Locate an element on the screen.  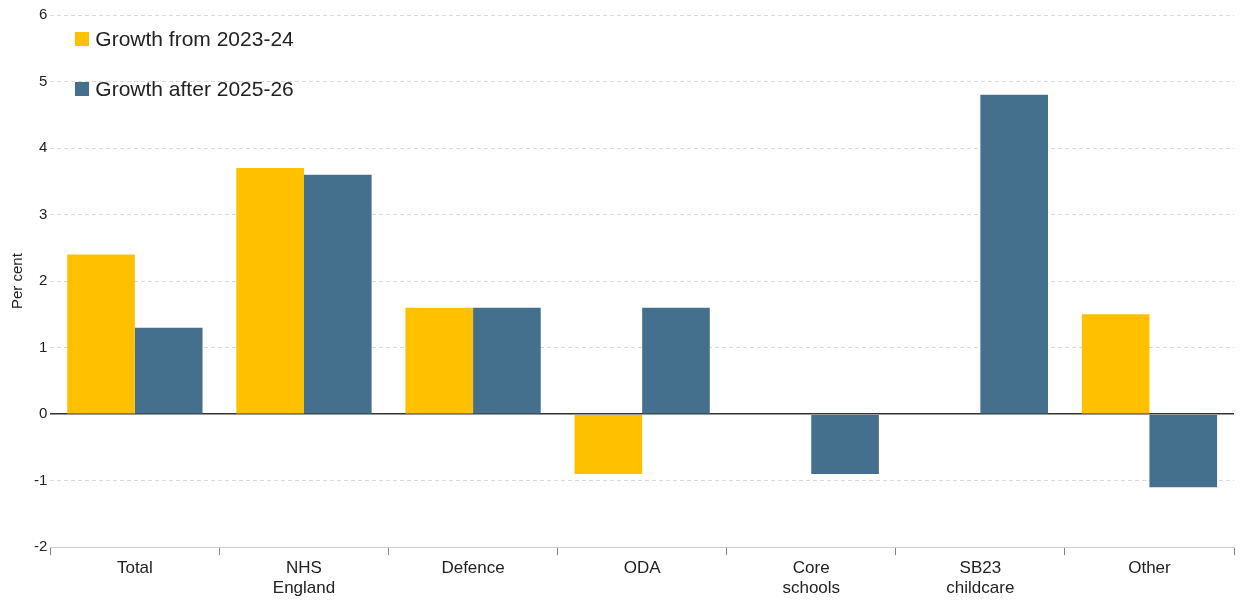
y-tick-label: -2 is located at coordinates (40, 546).